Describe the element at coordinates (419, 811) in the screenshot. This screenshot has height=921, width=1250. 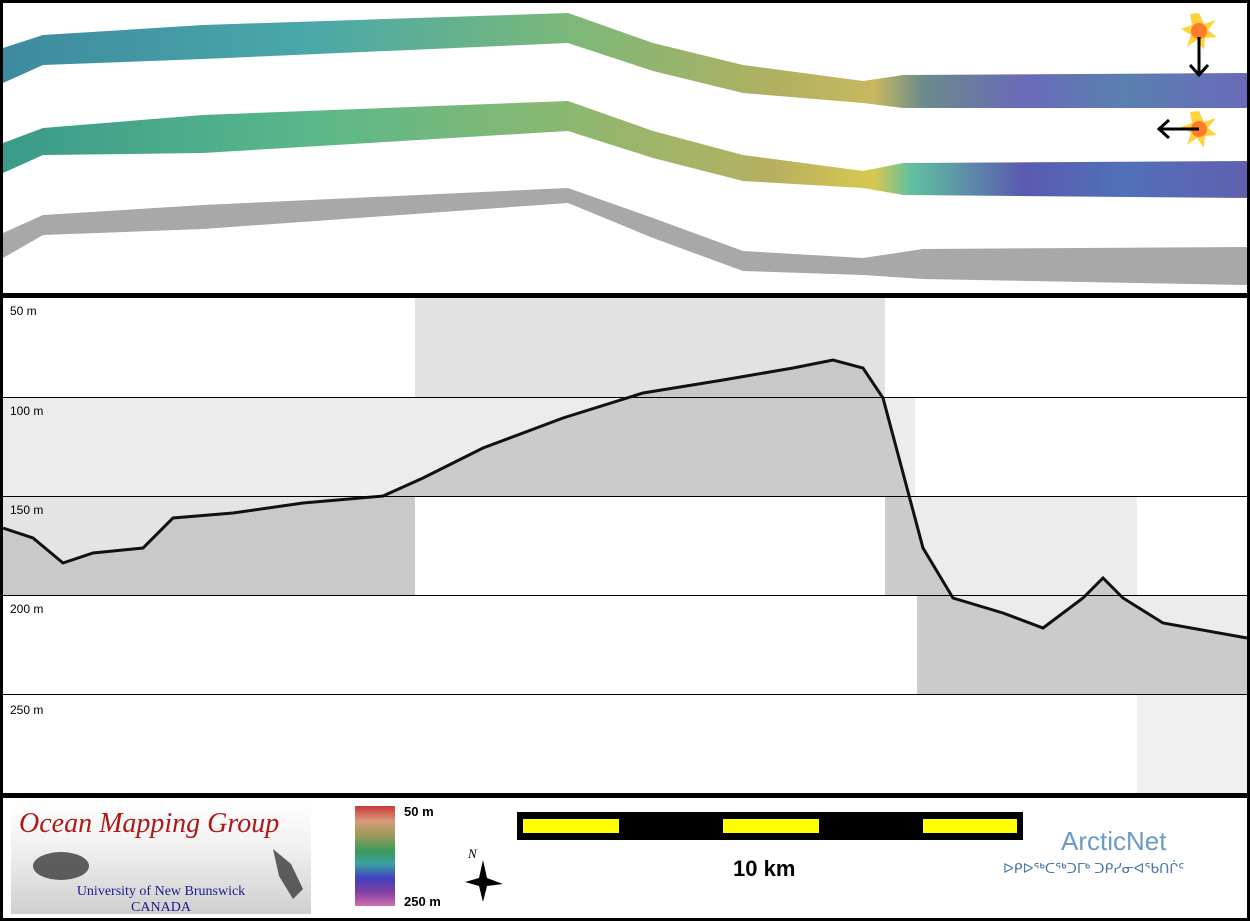
I see `colorbar-top-label: 50 m` at that location.